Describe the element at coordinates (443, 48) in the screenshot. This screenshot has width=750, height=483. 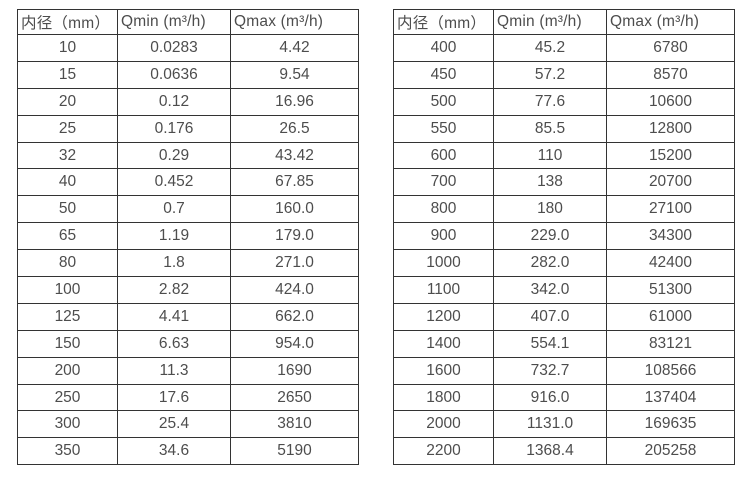
I see `table-cell: 400` at that location.